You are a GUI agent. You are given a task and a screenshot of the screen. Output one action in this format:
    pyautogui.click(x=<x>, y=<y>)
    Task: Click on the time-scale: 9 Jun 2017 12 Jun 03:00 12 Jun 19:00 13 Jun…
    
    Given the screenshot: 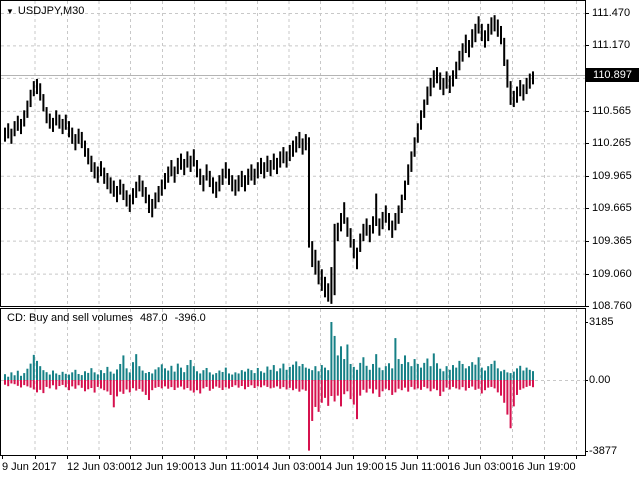 What is the action you would take?
    pyautogui.click(x=320, y=468)
    